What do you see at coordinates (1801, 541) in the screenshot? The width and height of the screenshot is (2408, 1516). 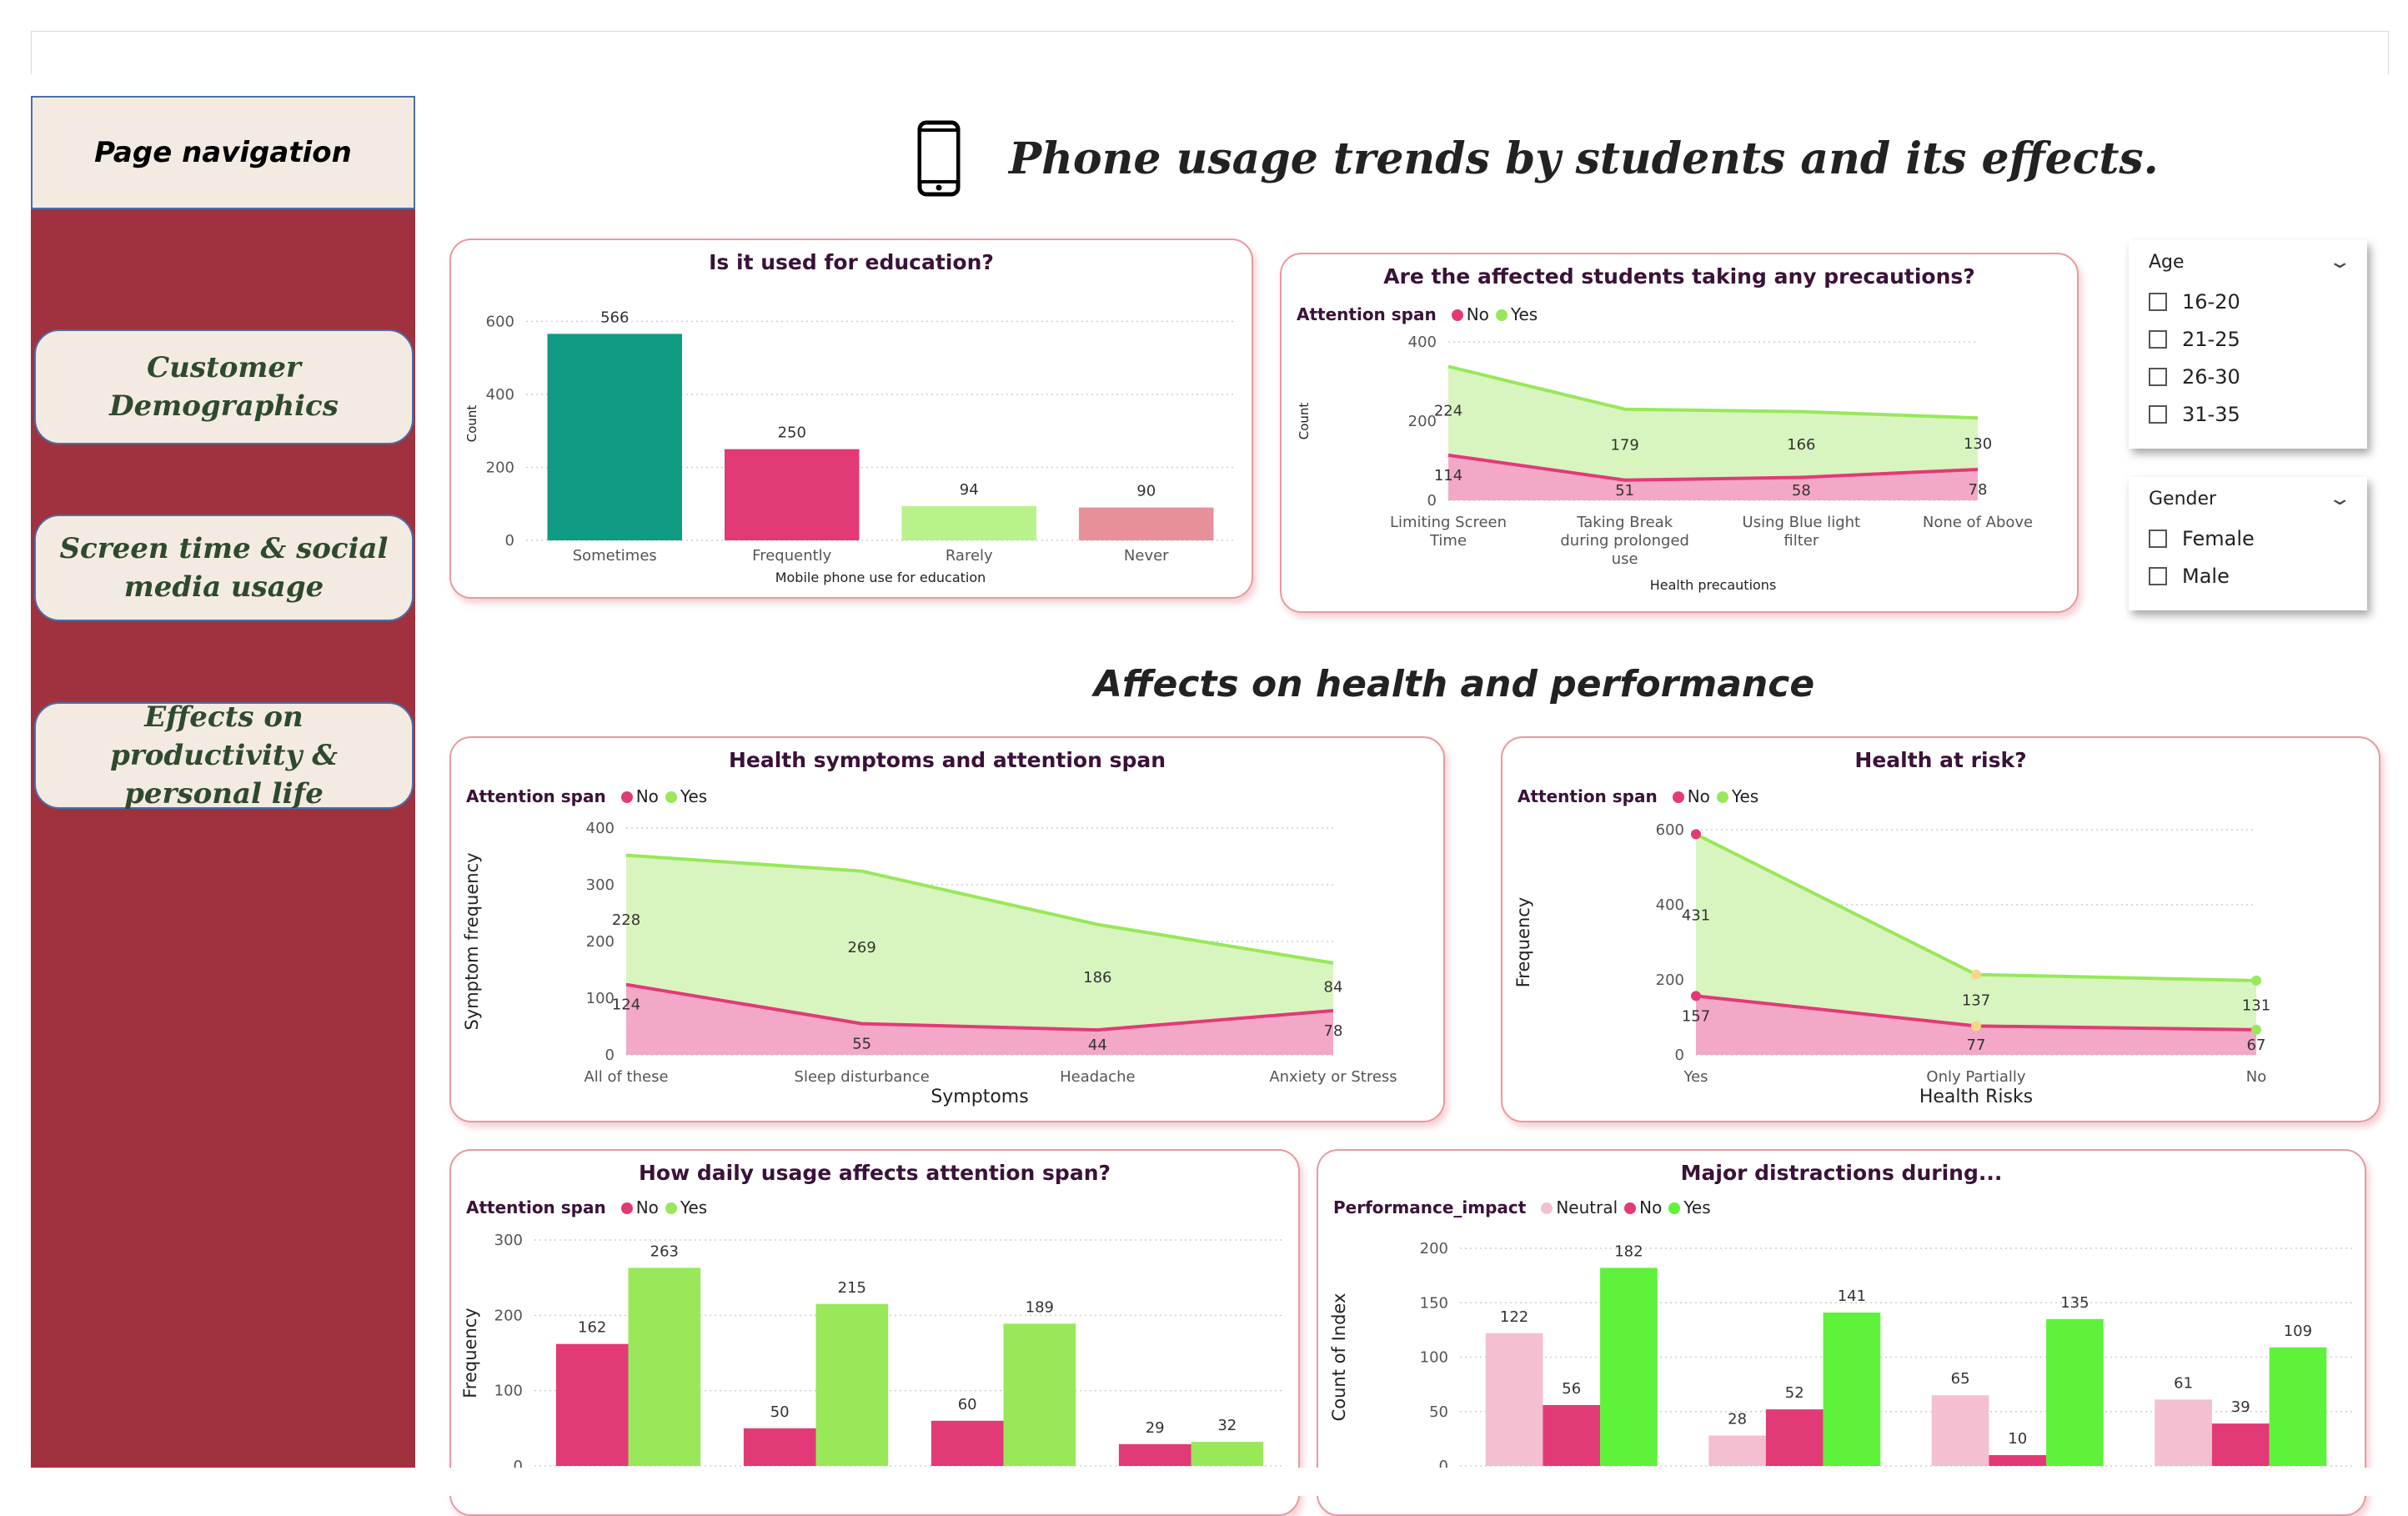 I see `x-tick-label: filter` at bounding box center [1801, 541].